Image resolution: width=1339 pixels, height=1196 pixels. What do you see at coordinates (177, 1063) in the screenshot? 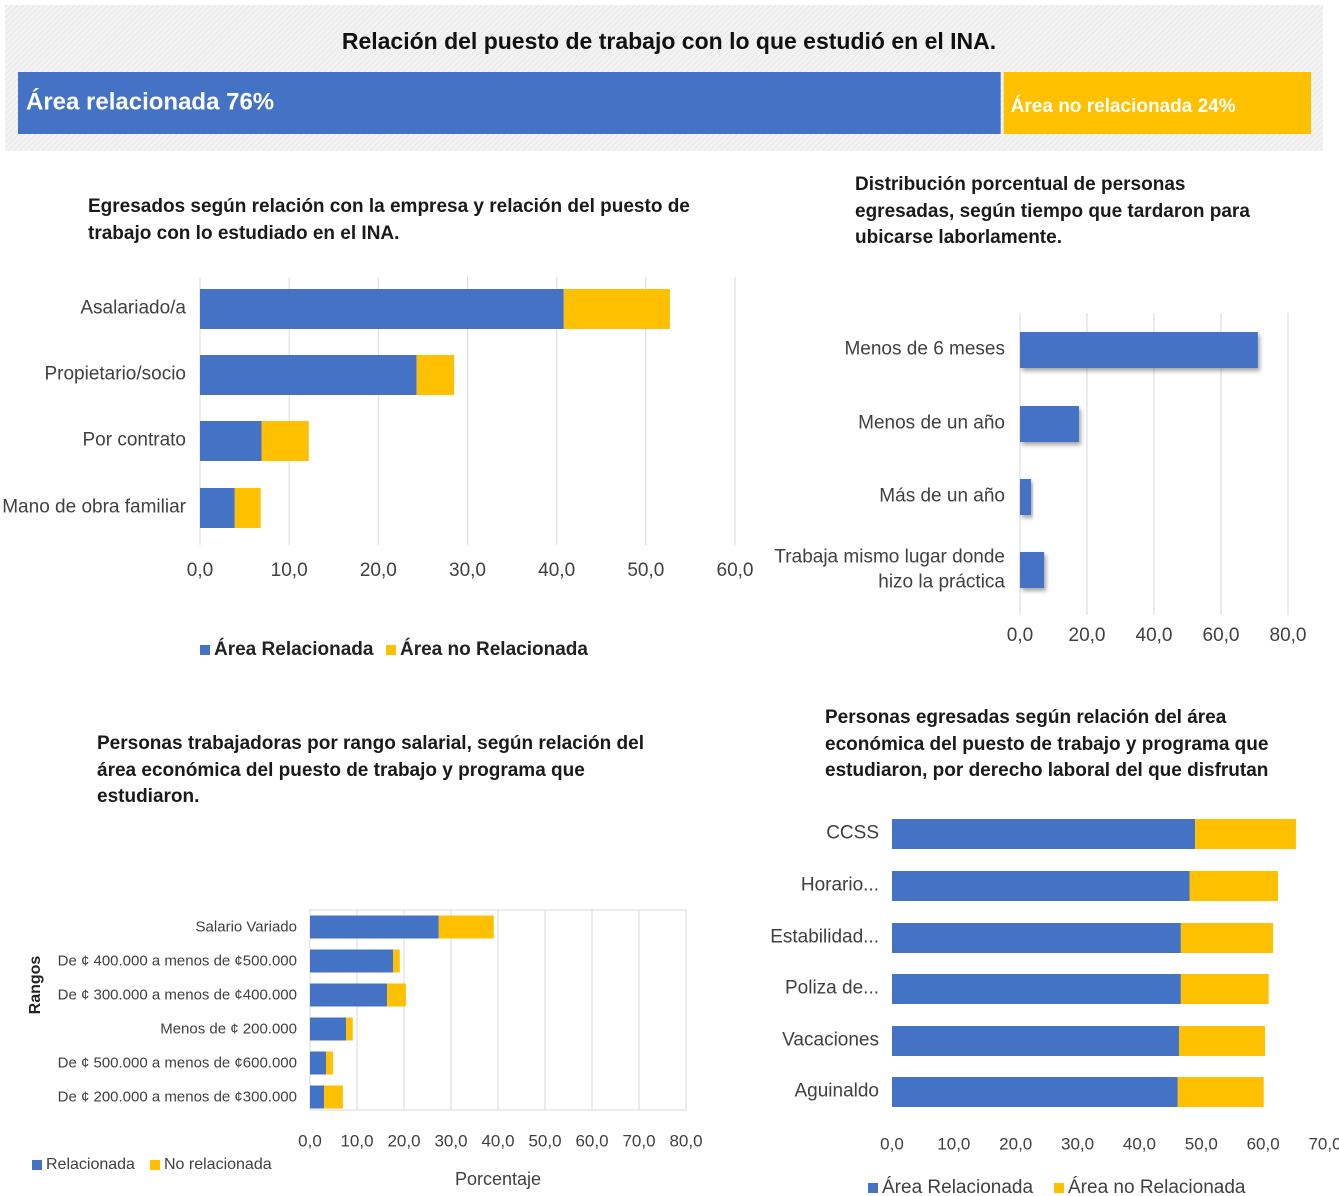
I see `category-label: De ¢ 500.000 a menos de ¢600.000` at bounding box center [177, 1063].